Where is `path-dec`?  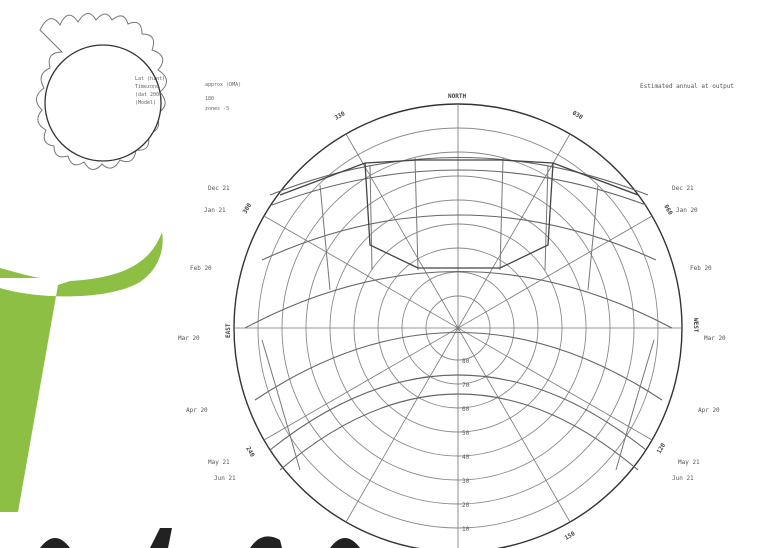
path-dec is located at coordinates (459, 176).